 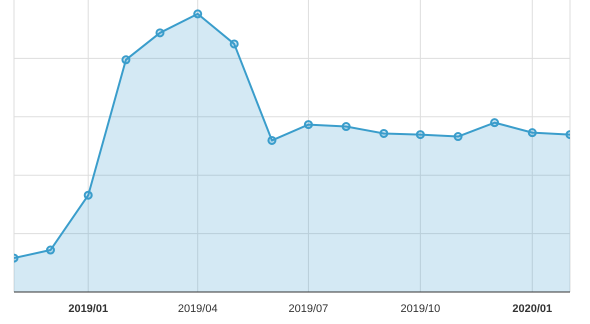 What do you see at coordinates (198, 309) in the screenshot?
I see `x-tick-label: 2019/04` at bounding box center [198, 309].